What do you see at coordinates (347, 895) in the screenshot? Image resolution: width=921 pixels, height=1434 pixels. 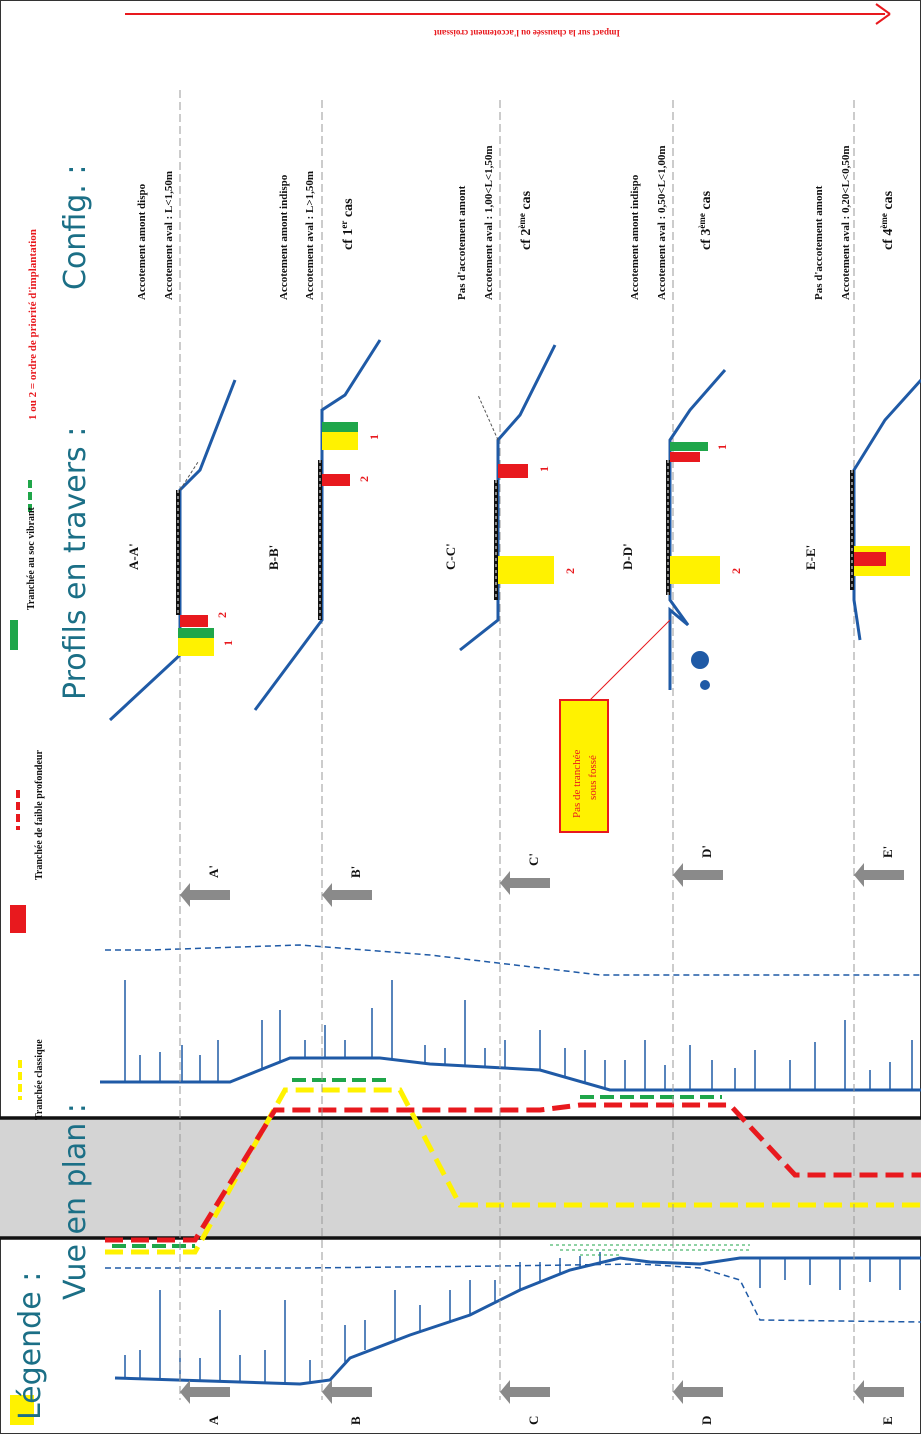 I see `arrow-end-b` at bounding box center [347, 895].